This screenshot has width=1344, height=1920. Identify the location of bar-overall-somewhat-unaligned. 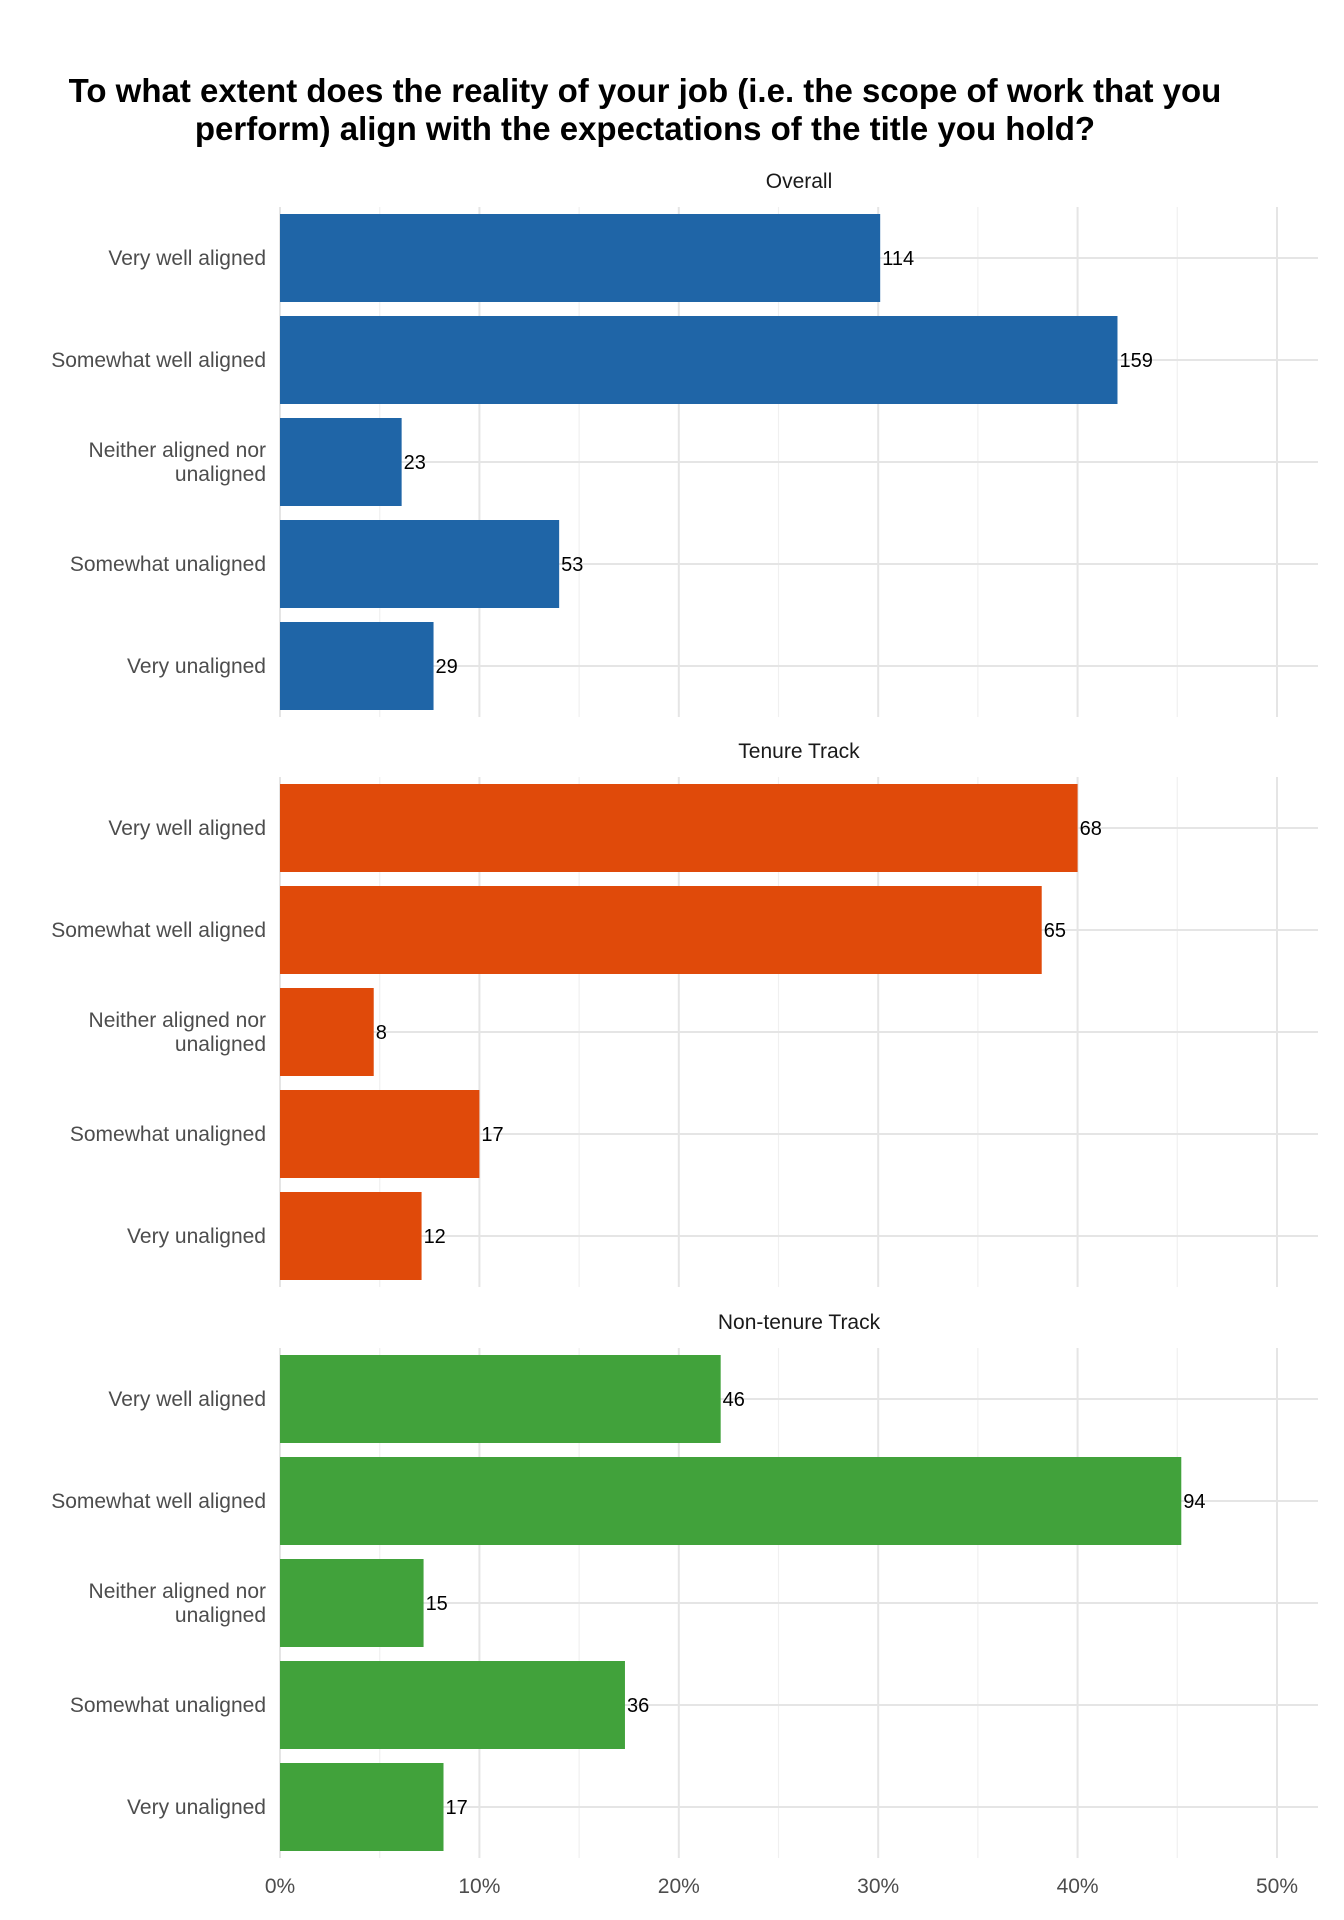
(420, 564).